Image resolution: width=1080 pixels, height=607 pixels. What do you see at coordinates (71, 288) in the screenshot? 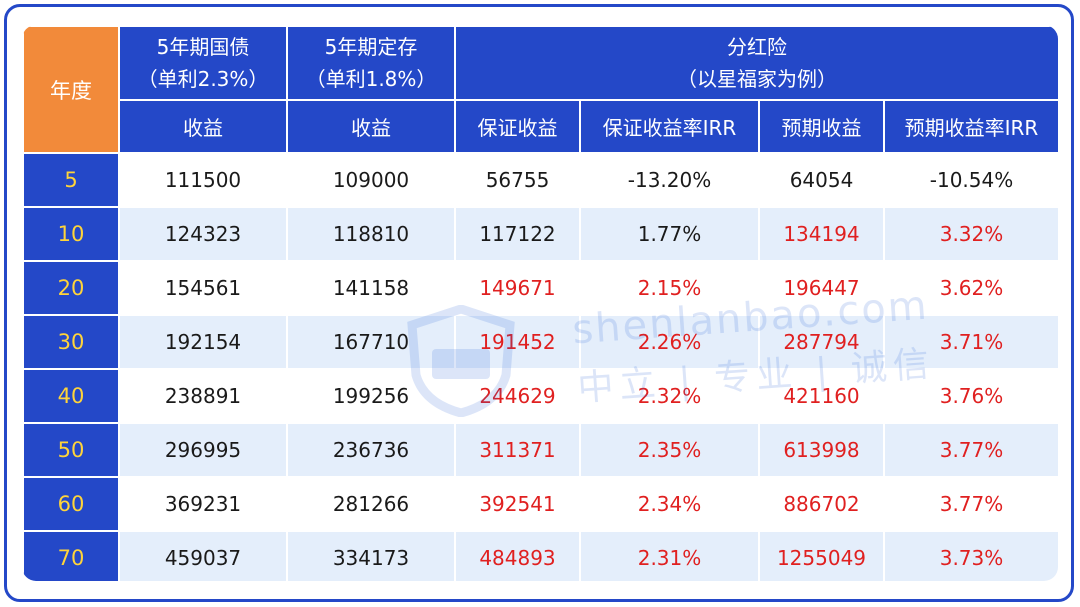
I see `year-cell: 20` at bounding box center [71, 288].